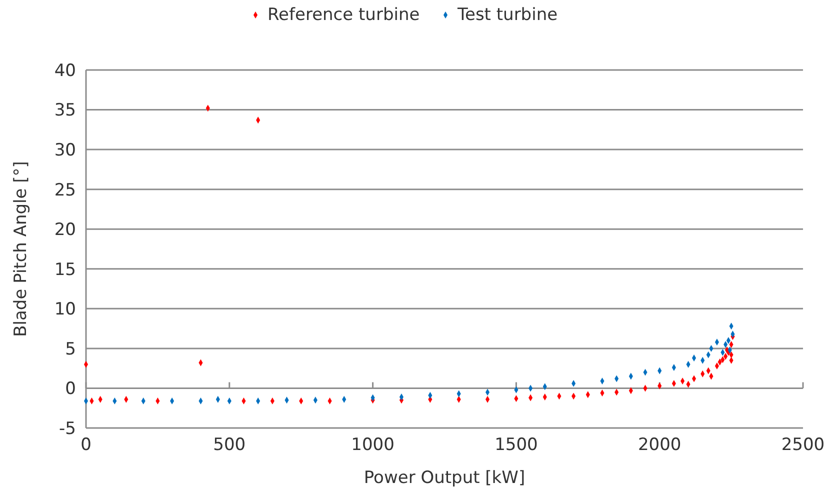 The height and width of the screenshot is (495, 831). What do you see at coordinates (70, 349) in the screenshot?
I see `y-tick-label: 5` at bounding box center [70, 349].